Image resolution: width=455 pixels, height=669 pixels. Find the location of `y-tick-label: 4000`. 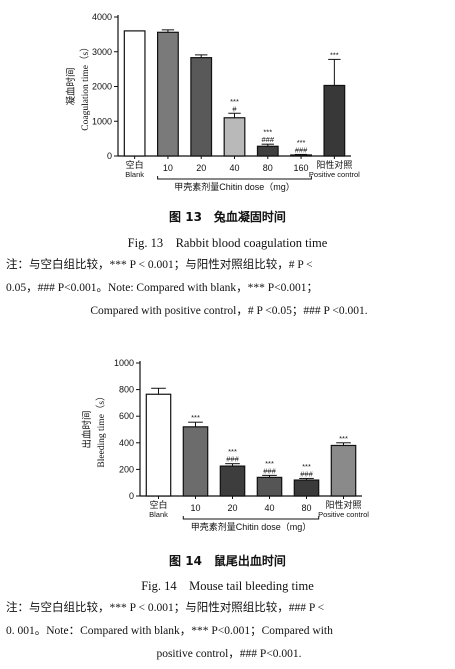

y-tick-label: 4000 is located at coordinates (102, 17).